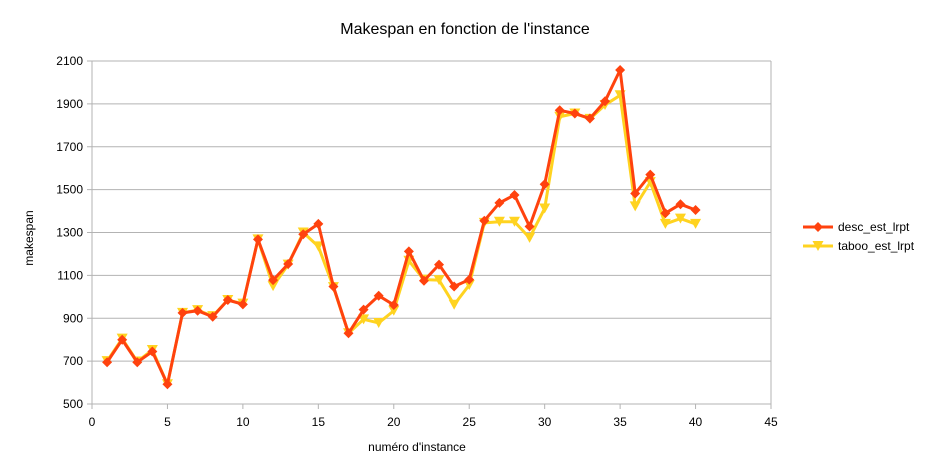 The image size is (932, 475). What do you see at coordinates (470, 422) in the screenshot?
I see `x-tick-label: 25` at bounding box center [470, 422].